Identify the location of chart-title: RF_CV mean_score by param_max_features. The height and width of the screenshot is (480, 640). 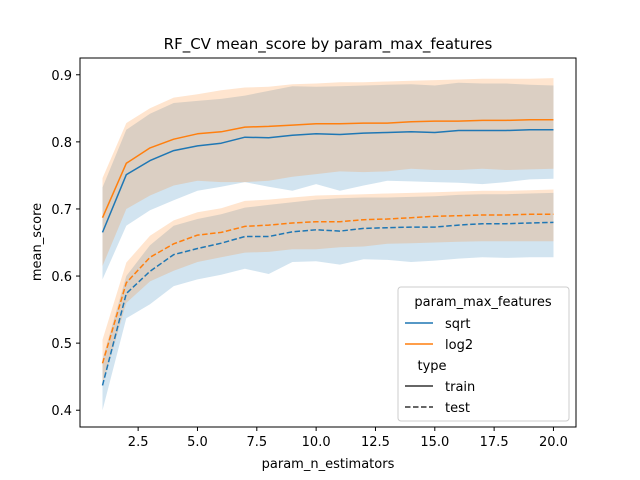
(328, 44).